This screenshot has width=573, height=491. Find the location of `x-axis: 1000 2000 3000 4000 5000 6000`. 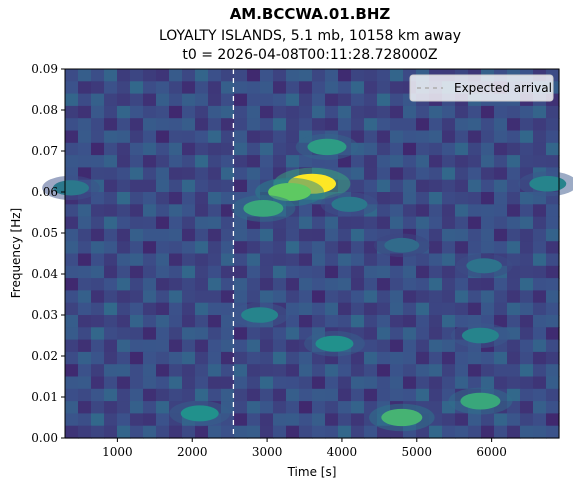

x-axis: 1000 2000 3000 4000 5000 6000 is located at coordinates (304, 448).